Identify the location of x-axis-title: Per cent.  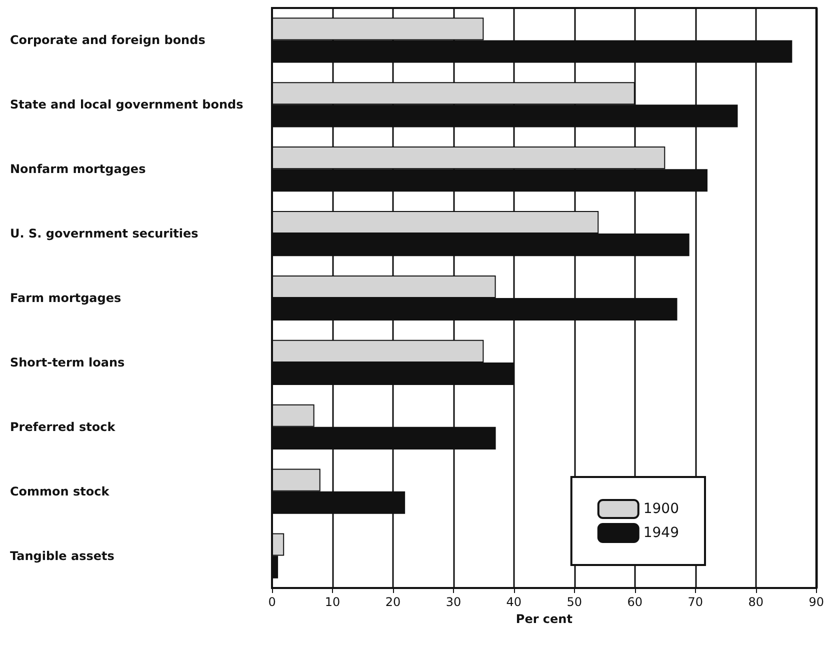
(544, 619).